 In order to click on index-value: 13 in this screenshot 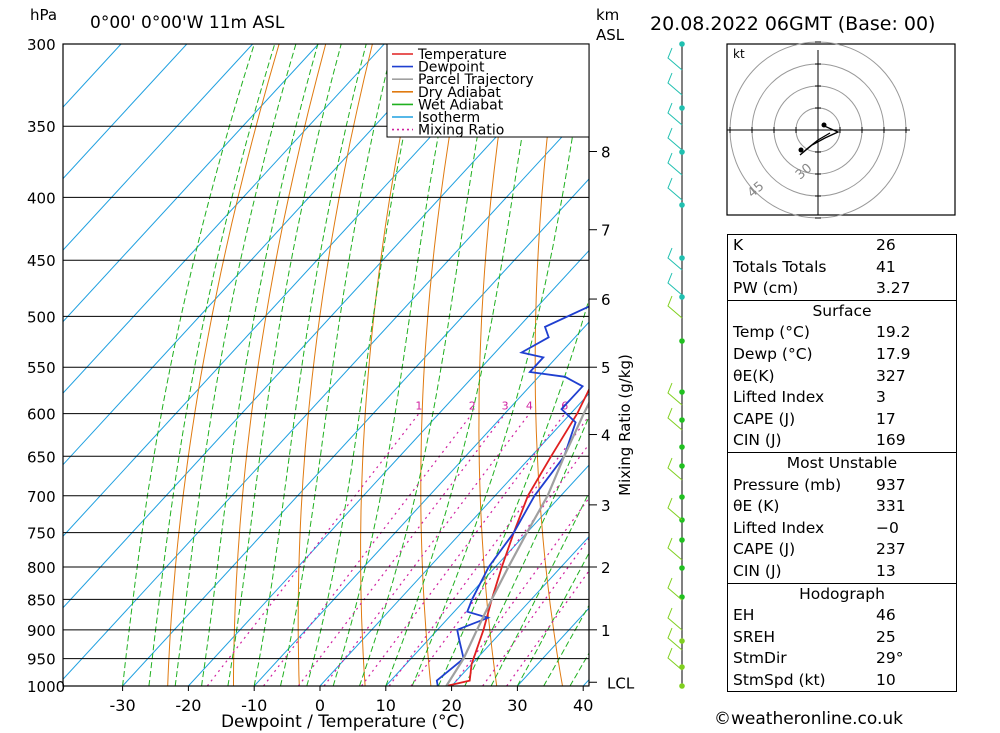, I will do `click(886, 570)`.